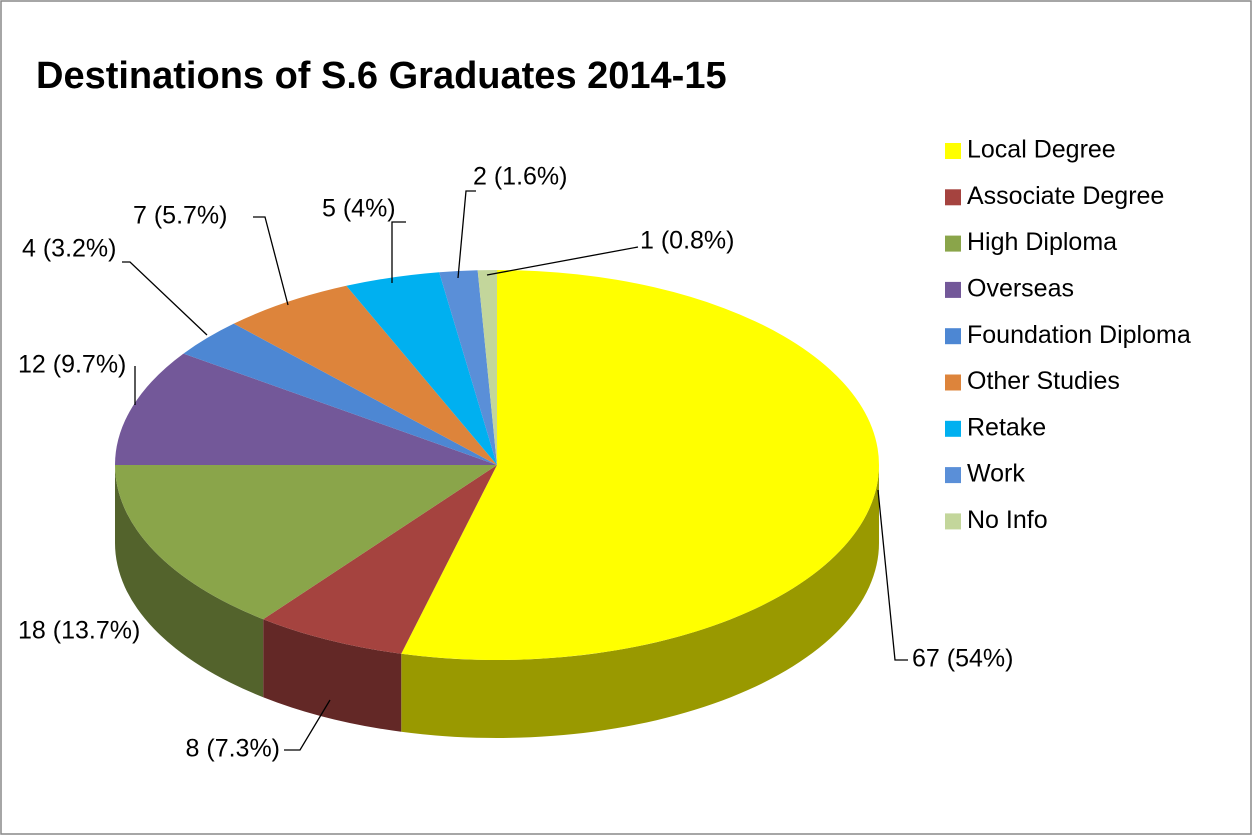  I want to click on data-label: 18 (13.7%), so click(79, 631).